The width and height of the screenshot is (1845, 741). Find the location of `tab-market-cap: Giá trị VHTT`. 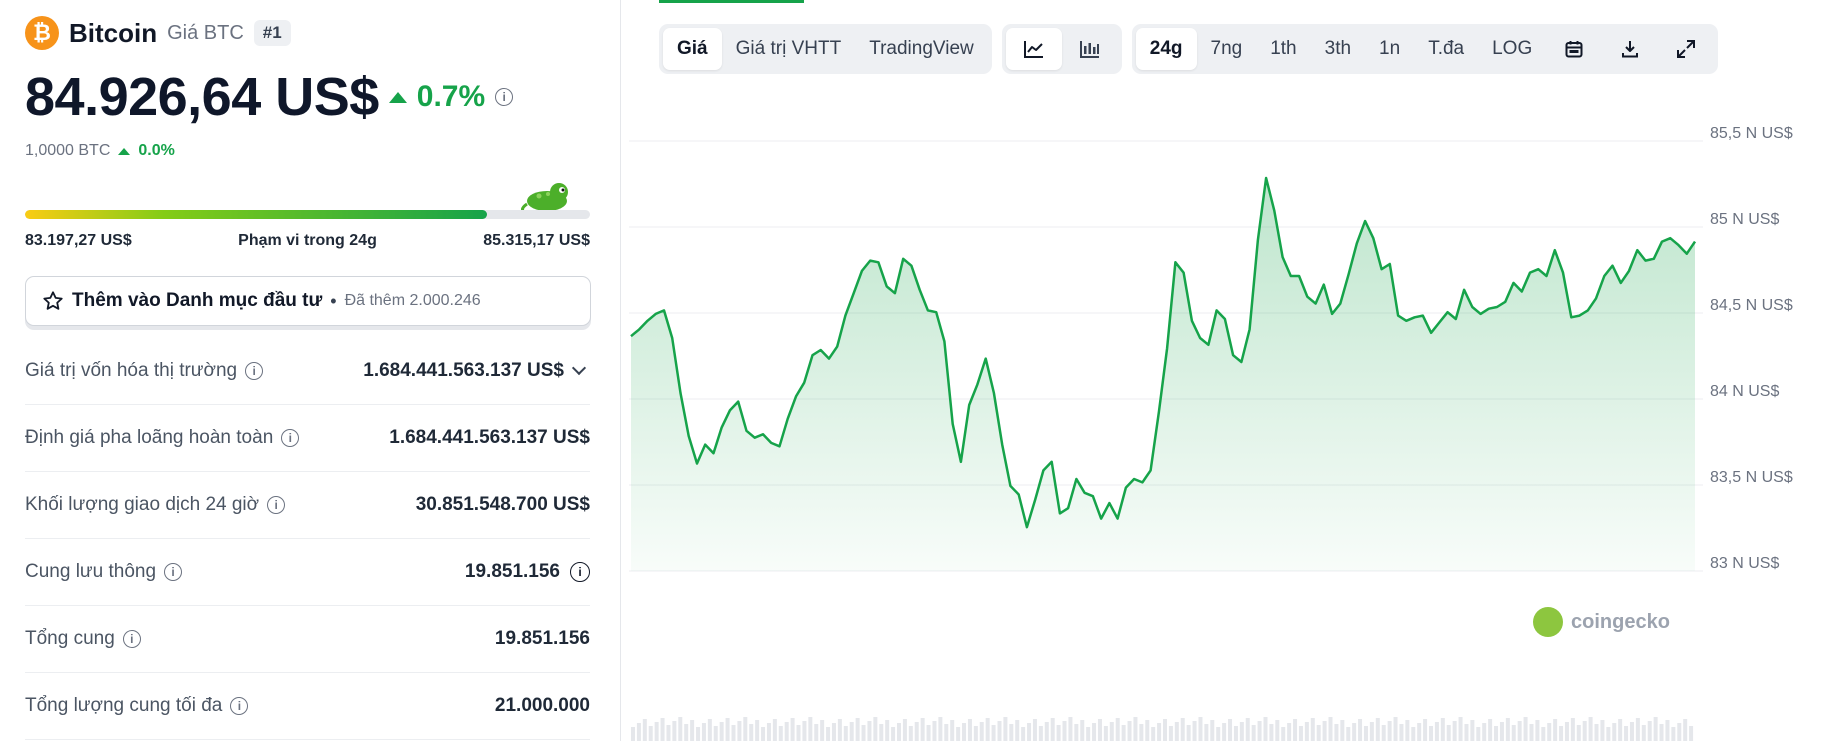

tab-market-cap: Giá trị VHTT is located at coordinates (788, 48).